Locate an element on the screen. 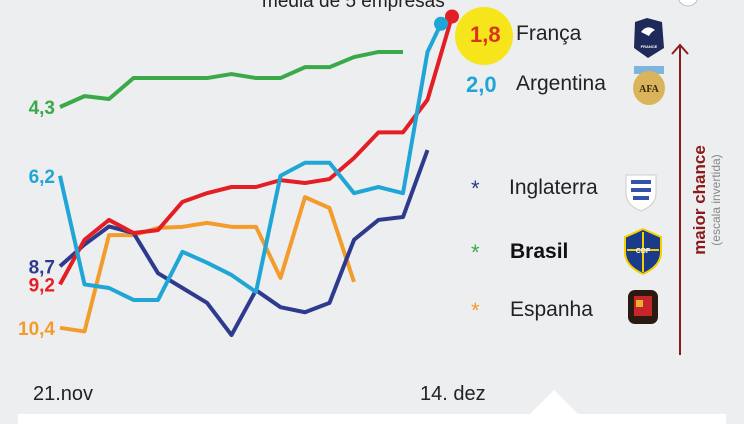  bottom-panel is located at coordinates (162, 419).